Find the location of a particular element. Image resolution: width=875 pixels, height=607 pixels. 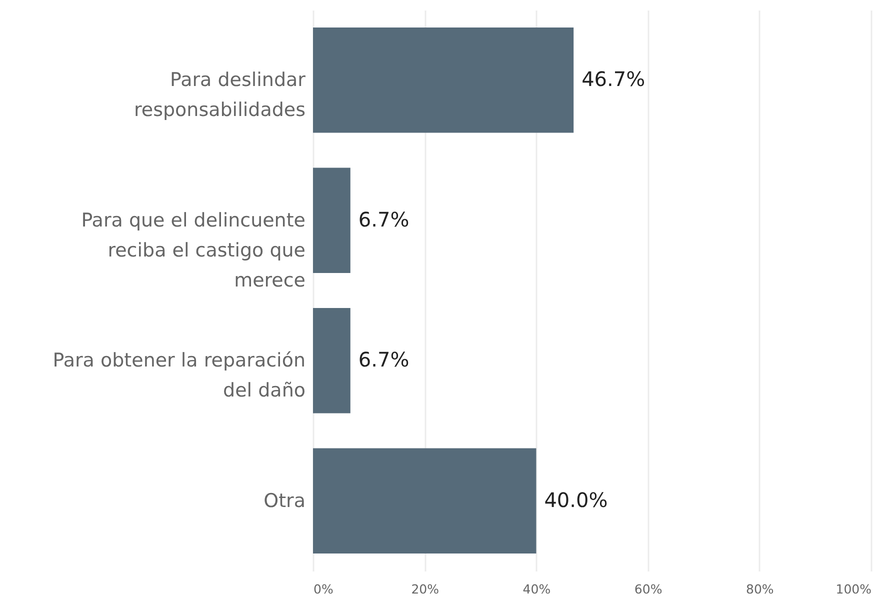

x-tick-label: 80% is located at coordinates (760, 589).